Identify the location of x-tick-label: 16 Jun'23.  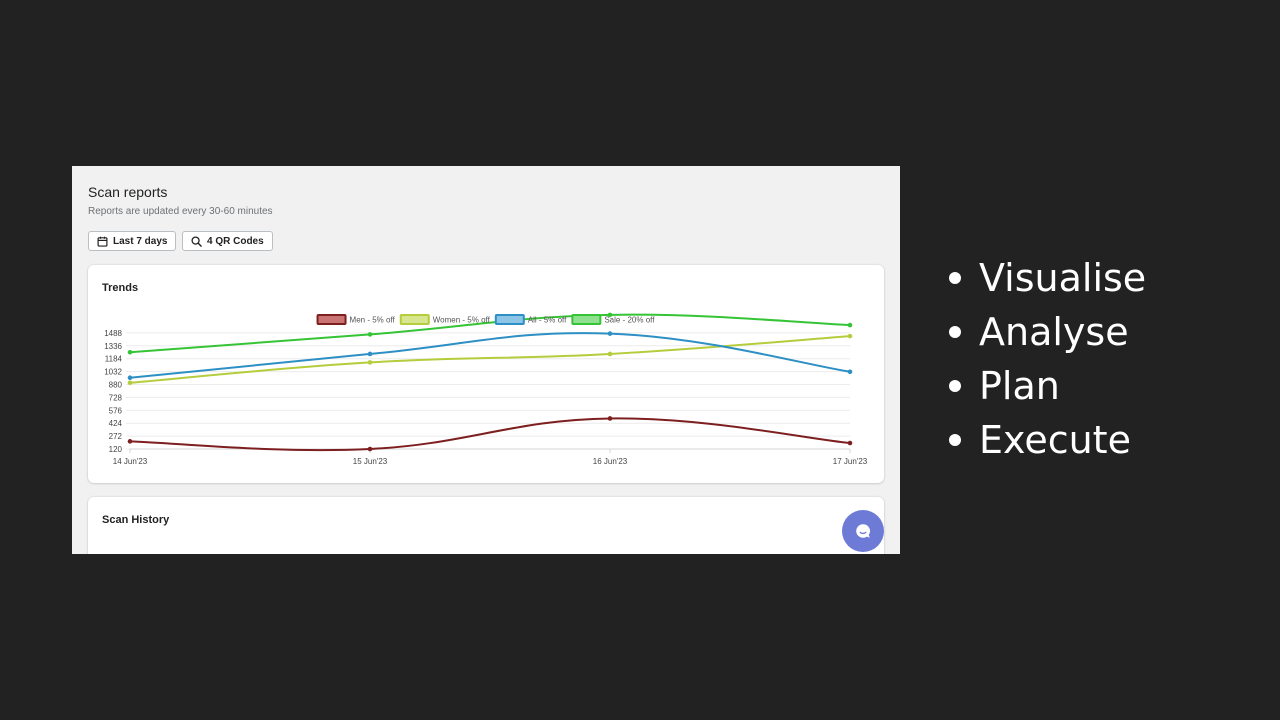
(610, 461).